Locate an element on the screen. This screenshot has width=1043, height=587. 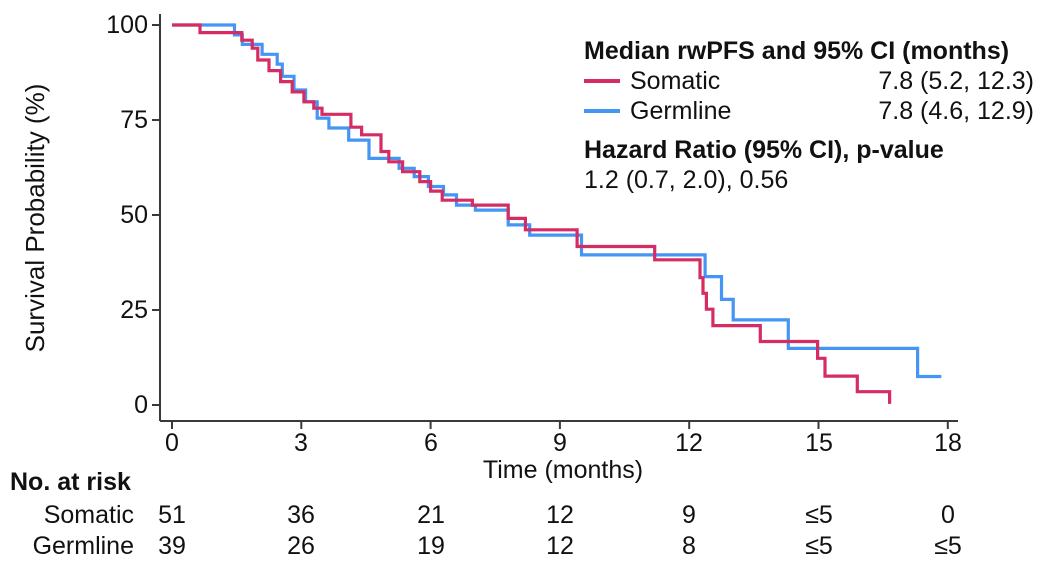
y-axis-title: Survival Probability (%) is located at coordinates (35, 218).